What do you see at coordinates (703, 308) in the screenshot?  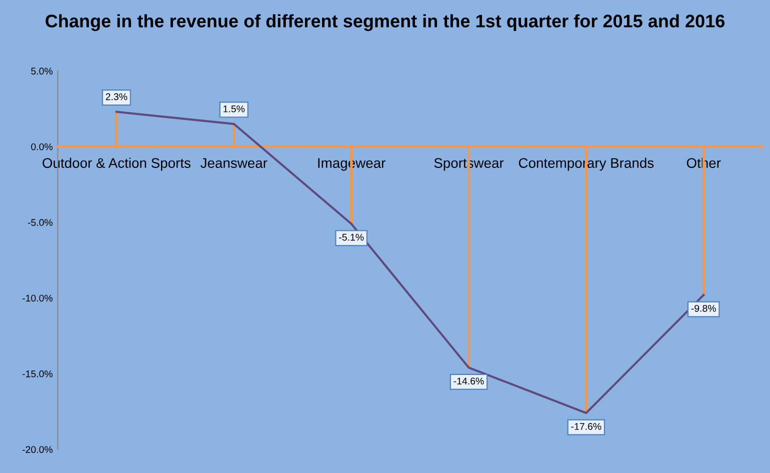 I see `data-label: -9.8%` at bounding box center [703, 308].